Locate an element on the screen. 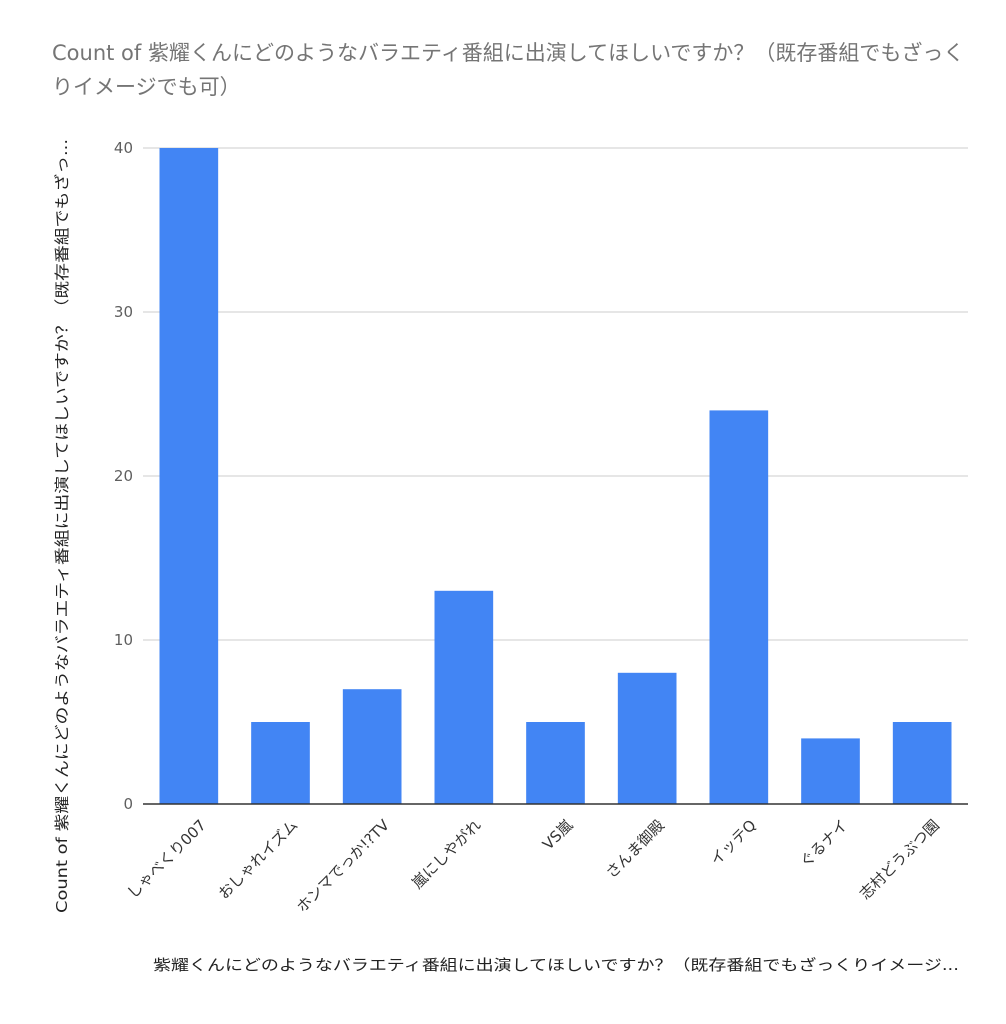 The height and width of the screenshot is (1024, 1006). x-category-label: VS嵐 is located at coordinates (557, 834).